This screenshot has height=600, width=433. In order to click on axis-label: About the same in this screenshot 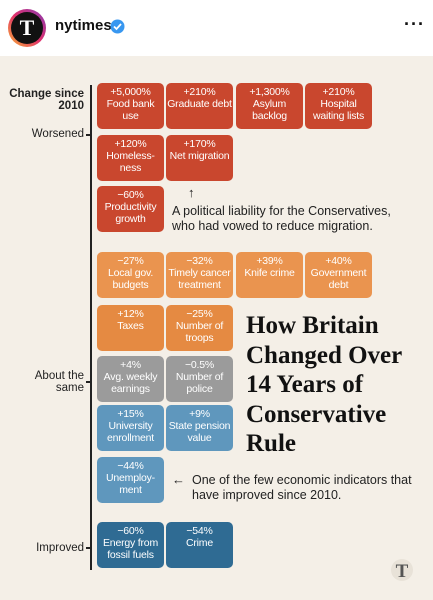, I will do `click(59, 382)`.